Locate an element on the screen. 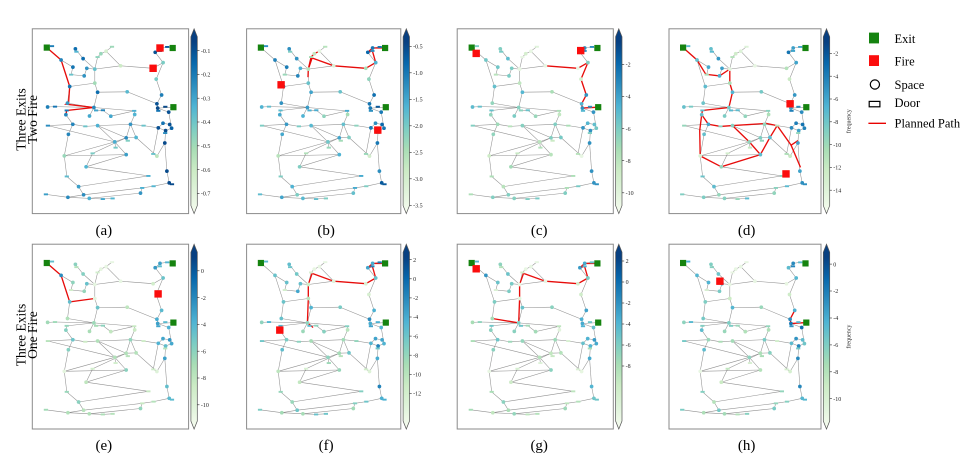 The width and height of the screenshot is (964, 462). svg-text: (d) is located at coordinates (747, 231).